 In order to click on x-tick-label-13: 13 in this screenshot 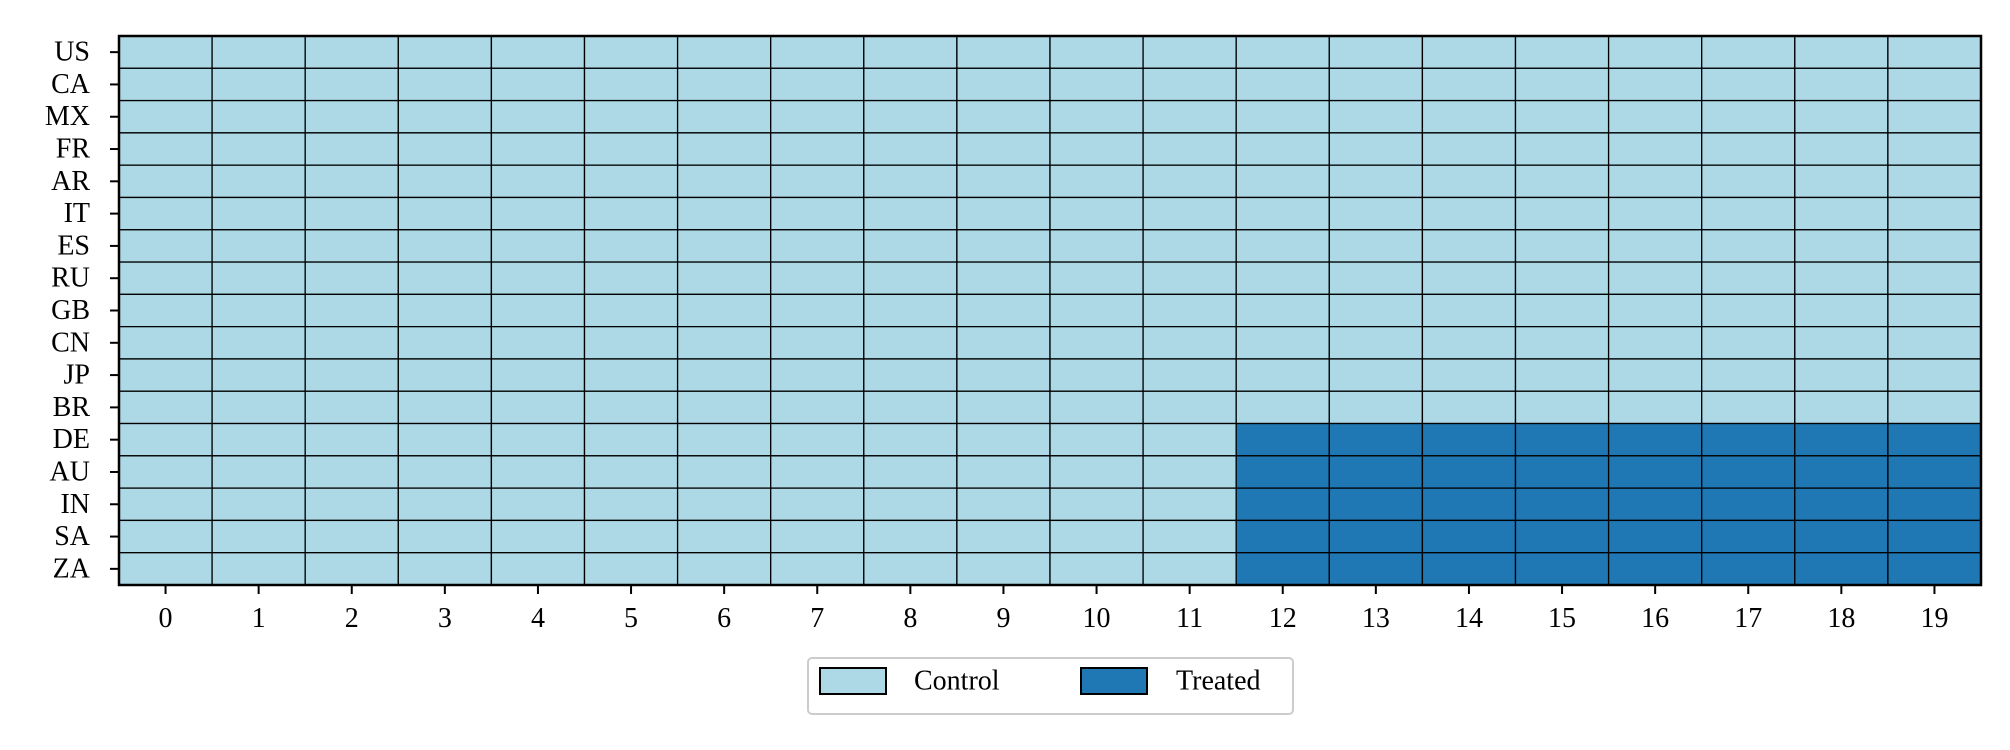, I will do `click(1376, 618)`.